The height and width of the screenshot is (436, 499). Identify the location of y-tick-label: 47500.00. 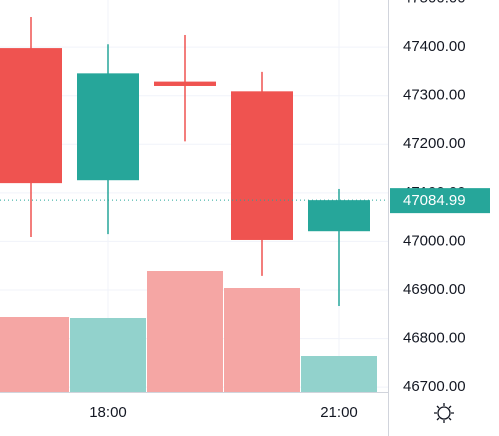
(434, 3).